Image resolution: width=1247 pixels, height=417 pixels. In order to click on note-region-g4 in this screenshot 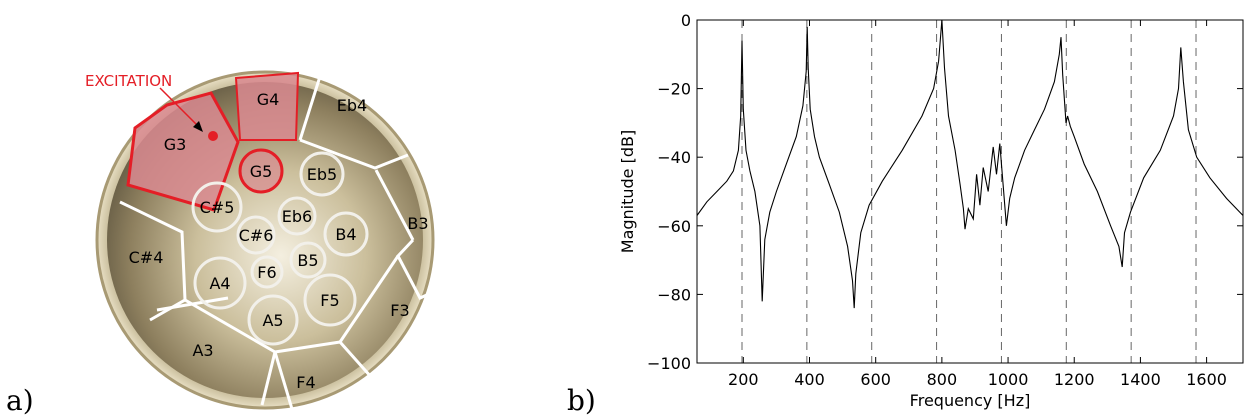, I will do `click(267, 106)`.